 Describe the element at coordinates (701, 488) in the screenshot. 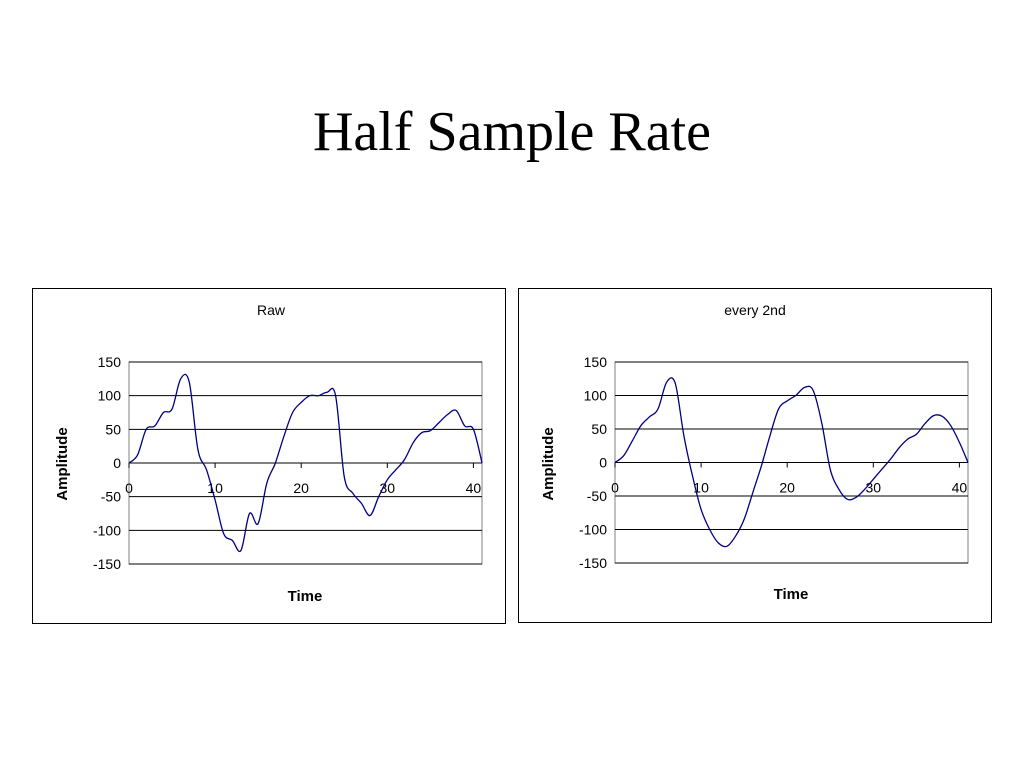

I see `x-tick-label: 10` at that location.